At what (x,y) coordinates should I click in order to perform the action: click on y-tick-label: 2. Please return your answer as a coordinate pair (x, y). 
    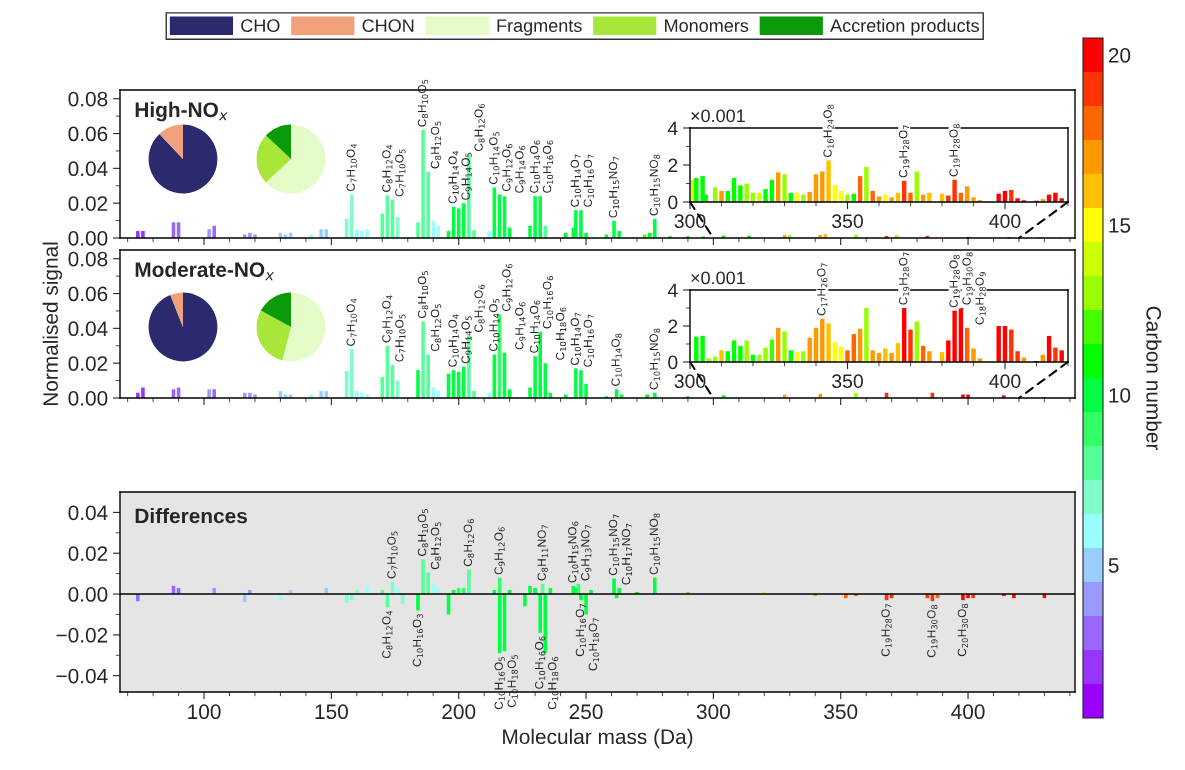
    Looking at the image, I should click on (673, 165).